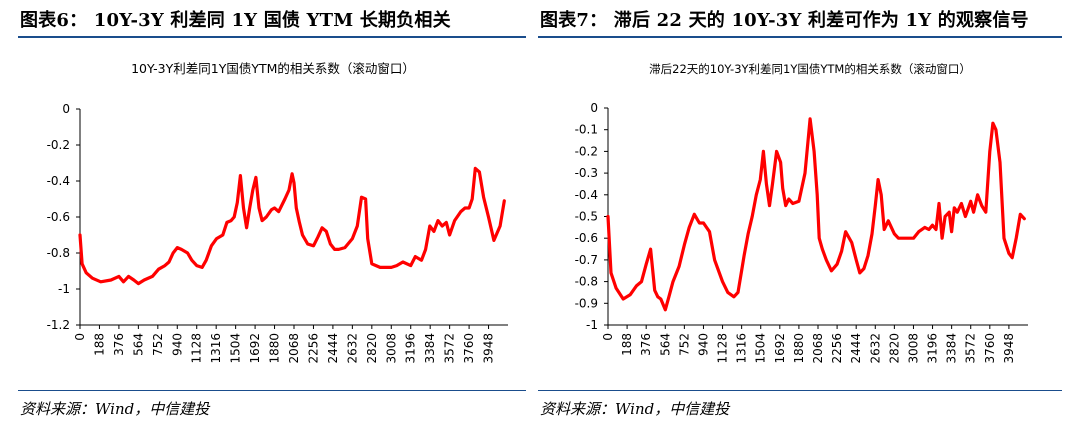 This screenshot has height=427, width=1080. I want to click on figure-6-top-rule, so click(272, 37).